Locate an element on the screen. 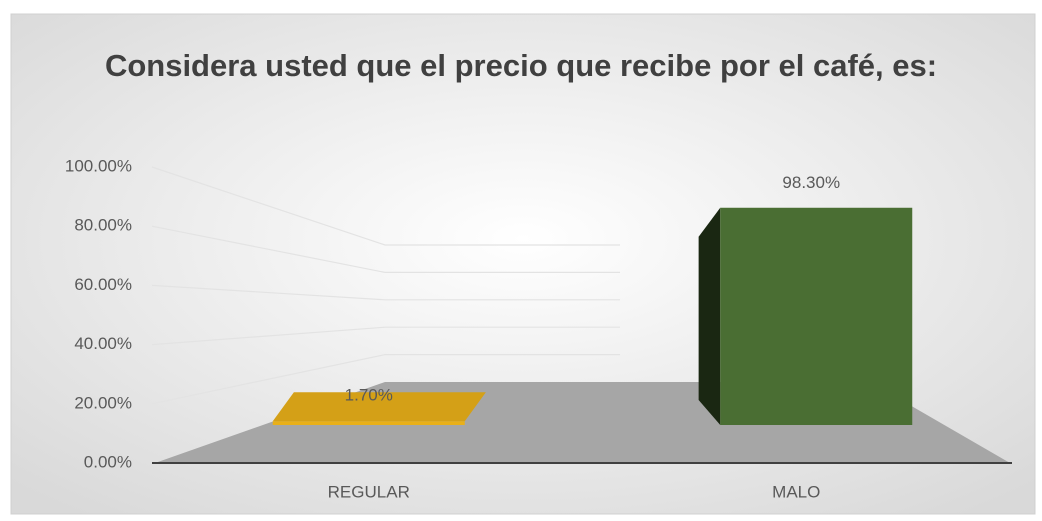 This screenshot has width=1042, height=521. y-tick-label: 100.00% is located at coordinates (98, 165).